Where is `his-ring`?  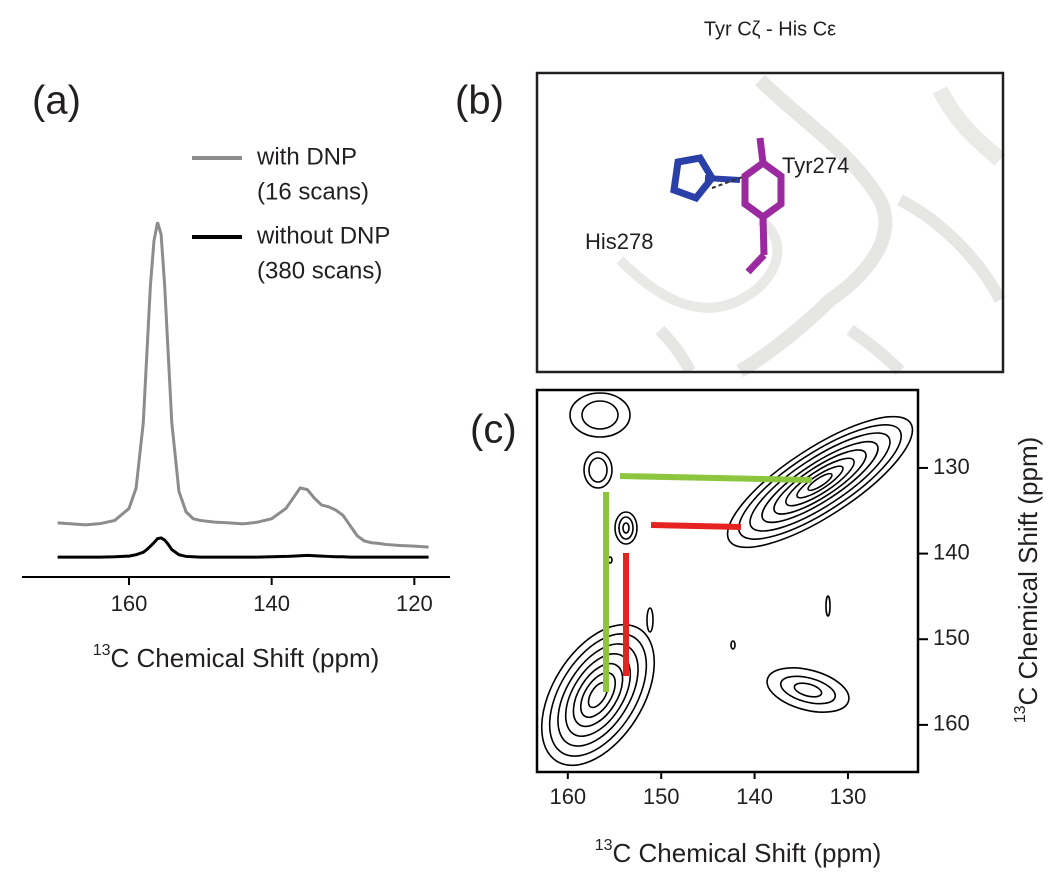
his-ring is located at coordinates (693, 178).